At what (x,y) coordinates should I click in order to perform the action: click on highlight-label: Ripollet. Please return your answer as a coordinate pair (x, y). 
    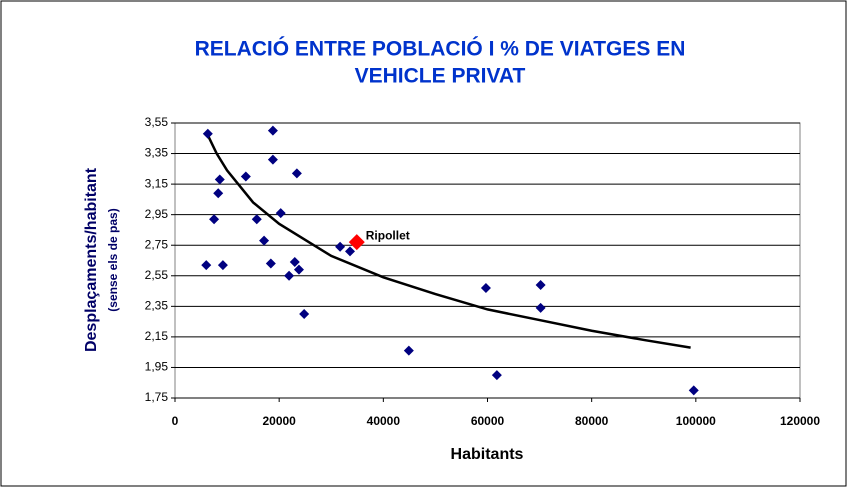
    Looking at the image, I should click on (388, 235).